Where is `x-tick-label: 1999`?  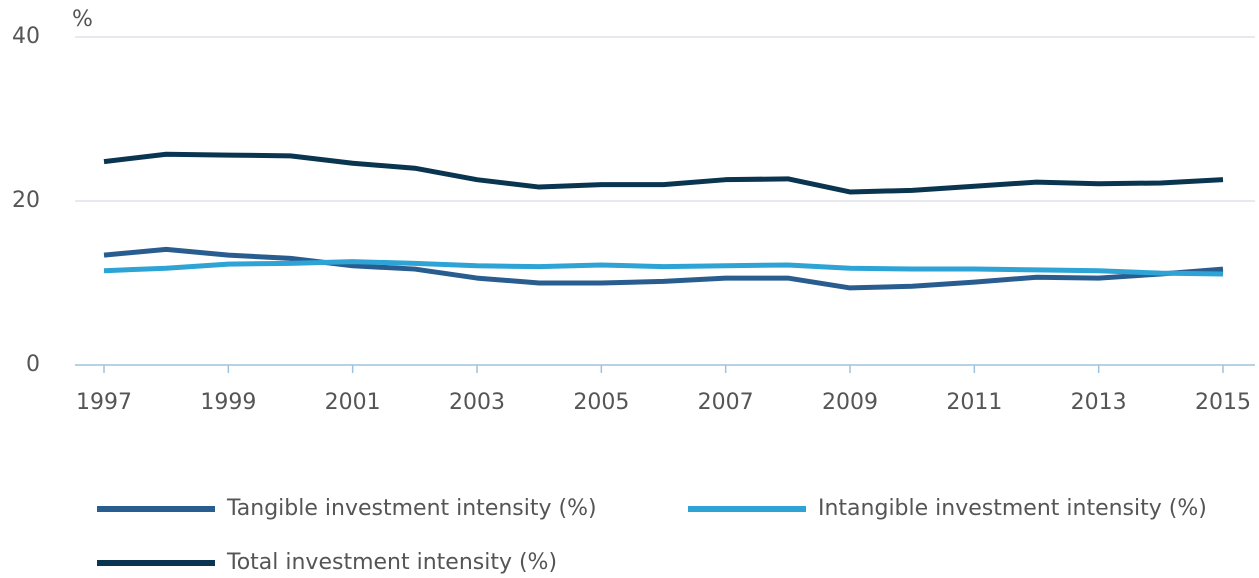 x-tick-label: 1999 is located at coordinates (228, 402).